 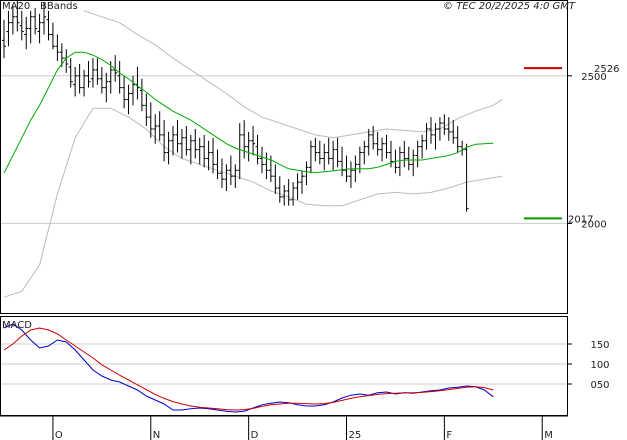 I want to click on copyright-note: © TEC 20/2/2025 4:0 GMT, so click(x=509, y=6).